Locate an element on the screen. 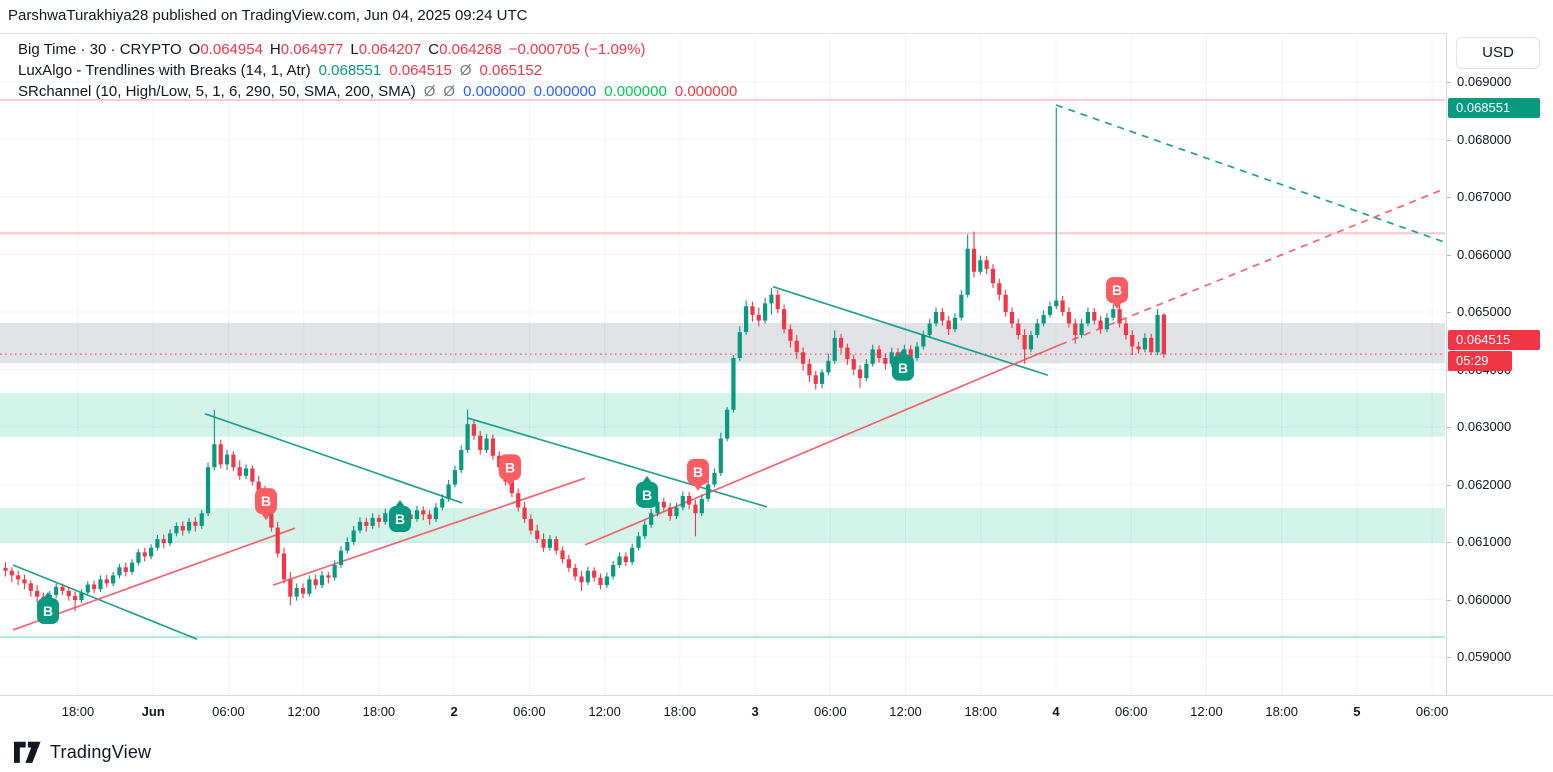 This screenshot has width=1553, height=772. symbol-title: Big Time · 30 · CRYPTO is located at coordinates (100, 49).